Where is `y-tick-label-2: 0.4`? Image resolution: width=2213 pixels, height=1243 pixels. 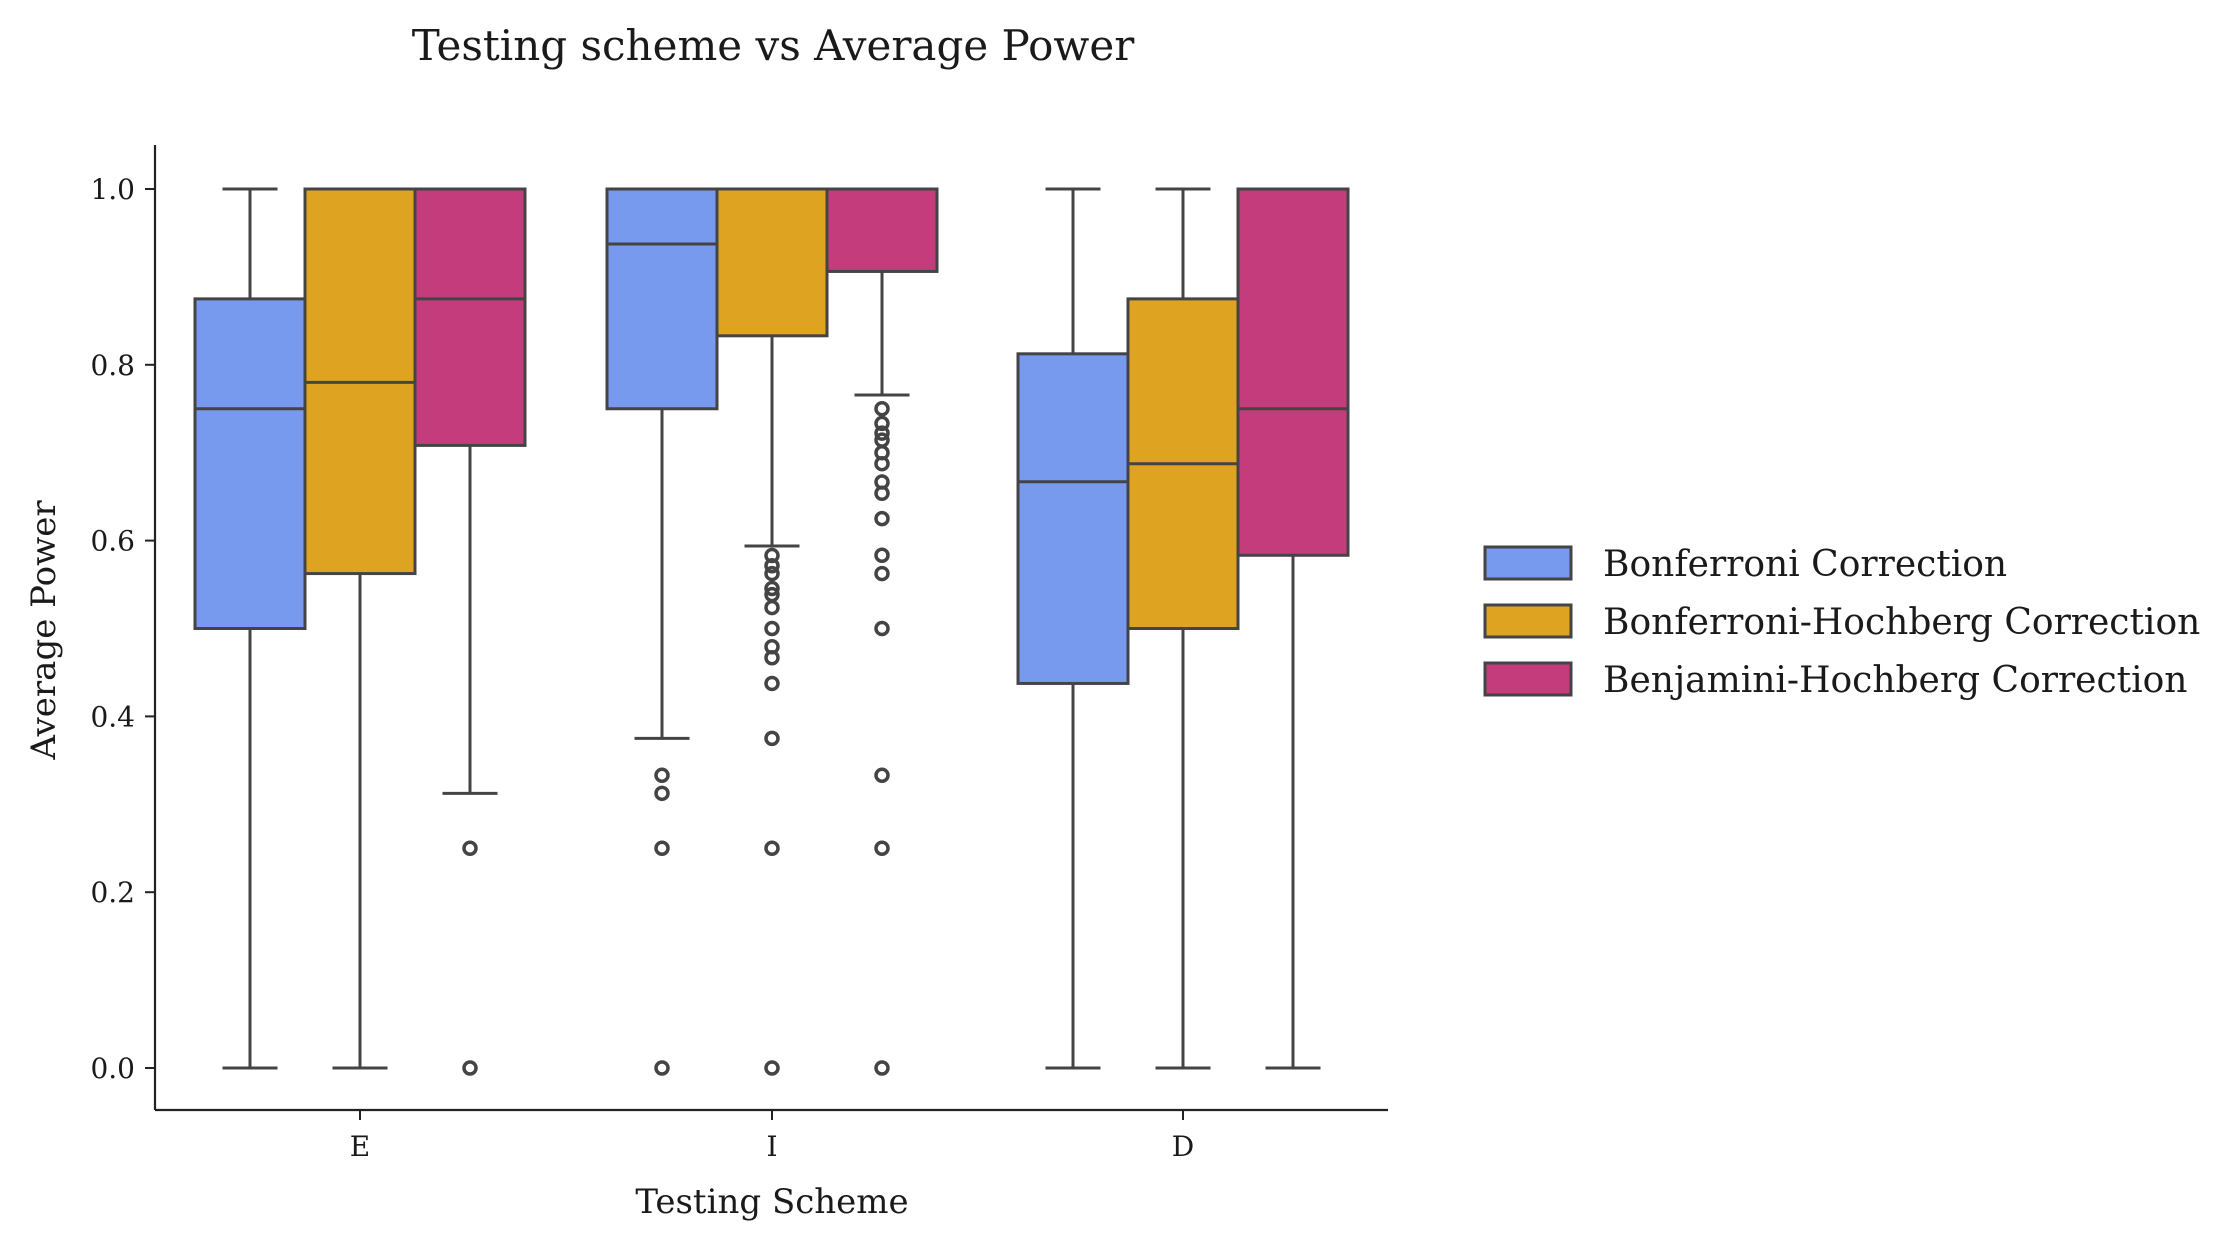 y-tick-label-2: 0.4 is located at coordinates (112, 716).